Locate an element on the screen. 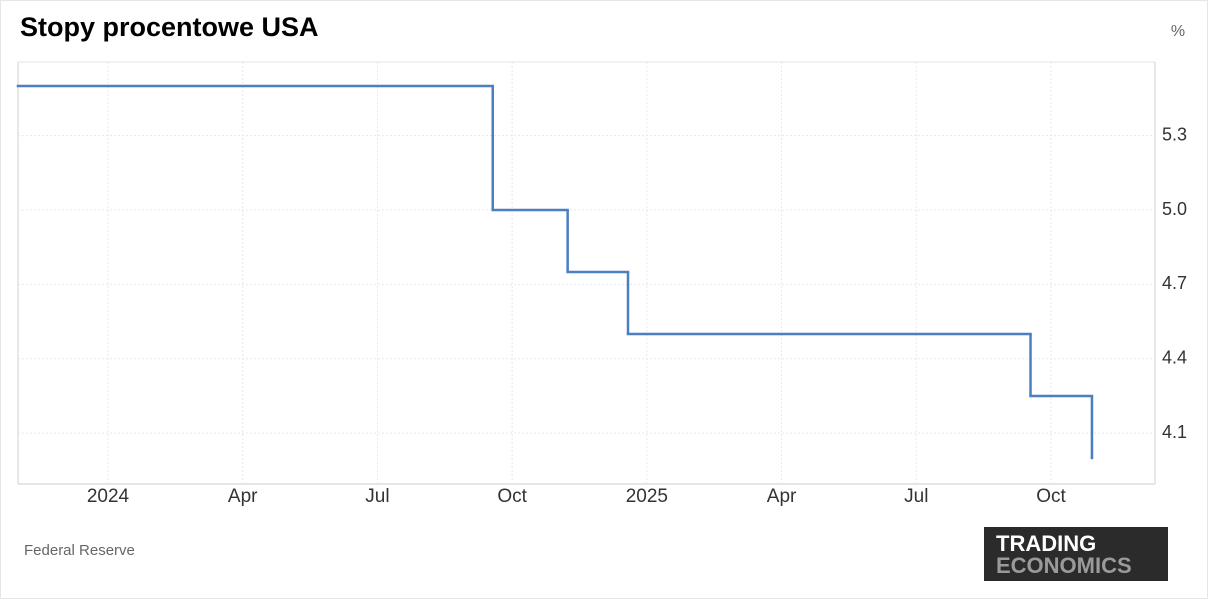 This screenshot has width=1210, height=603. logo-line: ECONOMICS is located at coordinates (1064, 565).